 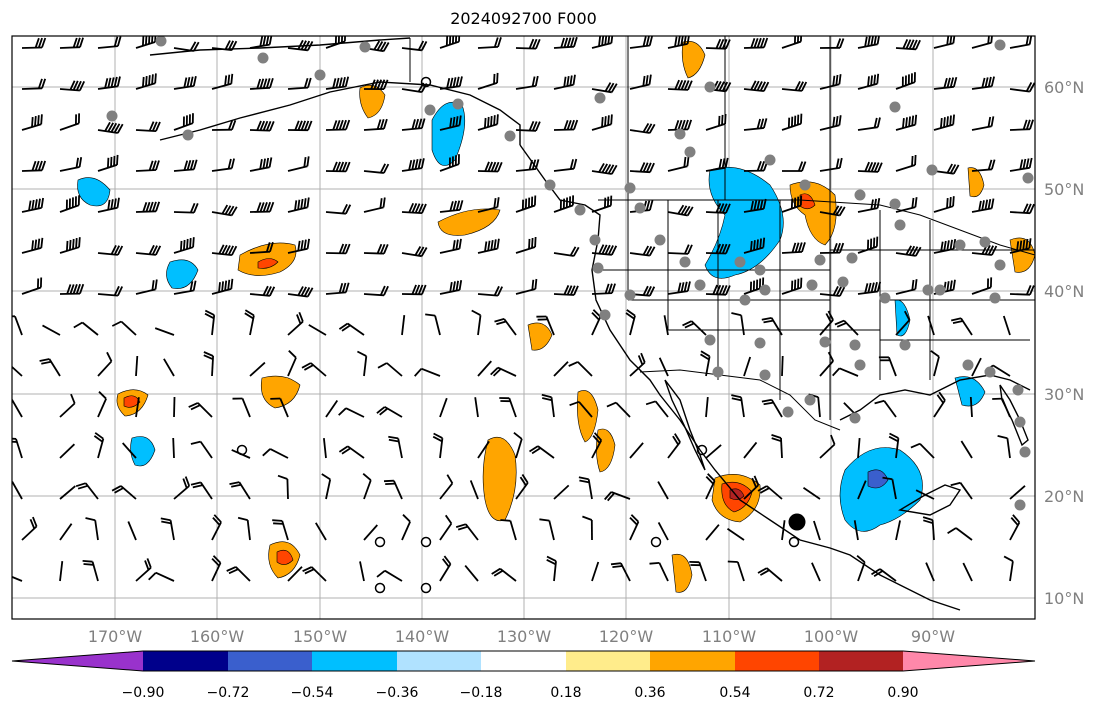 What do you see at coordinates (228, 693) in the screenshot?
I see `colorbar-label: −0.72` at bounding box center [228, 693].